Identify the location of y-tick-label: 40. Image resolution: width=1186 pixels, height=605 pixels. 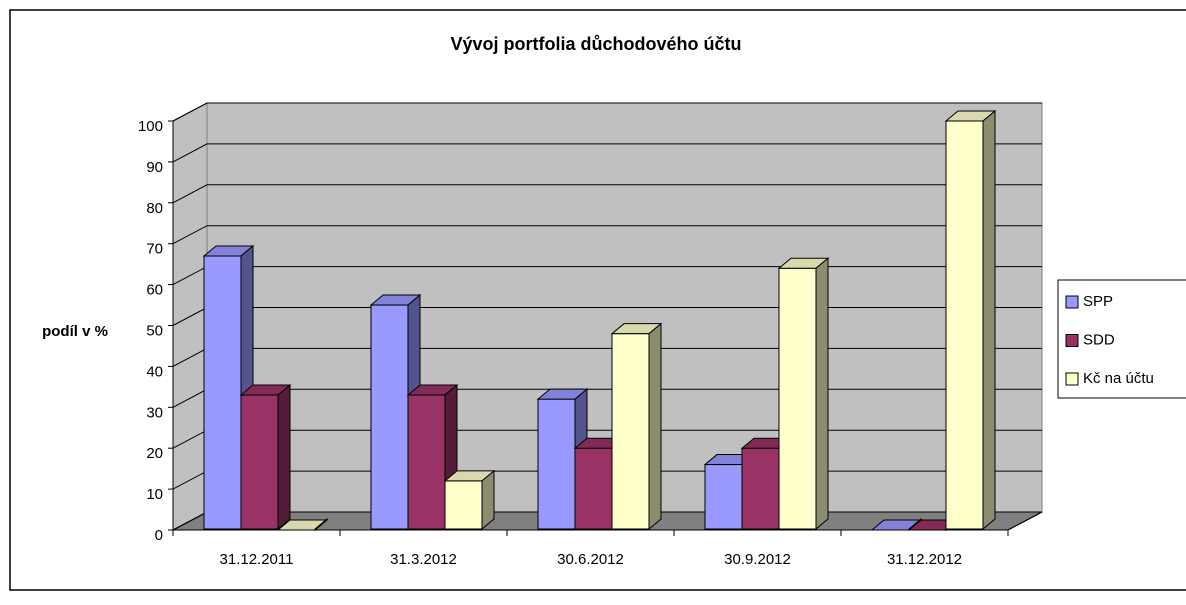
(154, 371).